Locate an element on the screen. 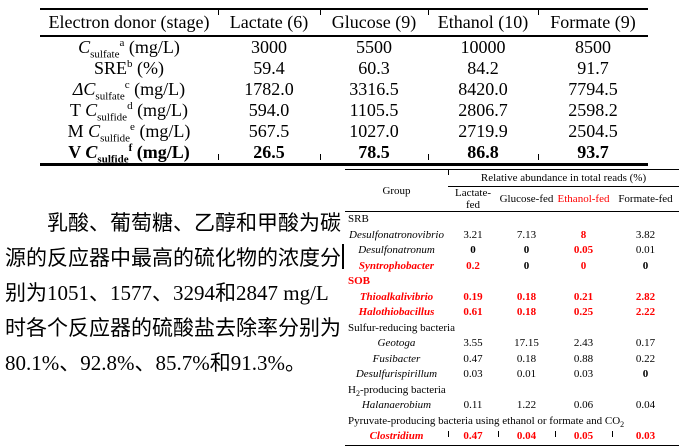 The width and height of the screenshot is (679, 446). table1-row-label: T Csulfided (mg/L) is located at coordinates (129, 112).